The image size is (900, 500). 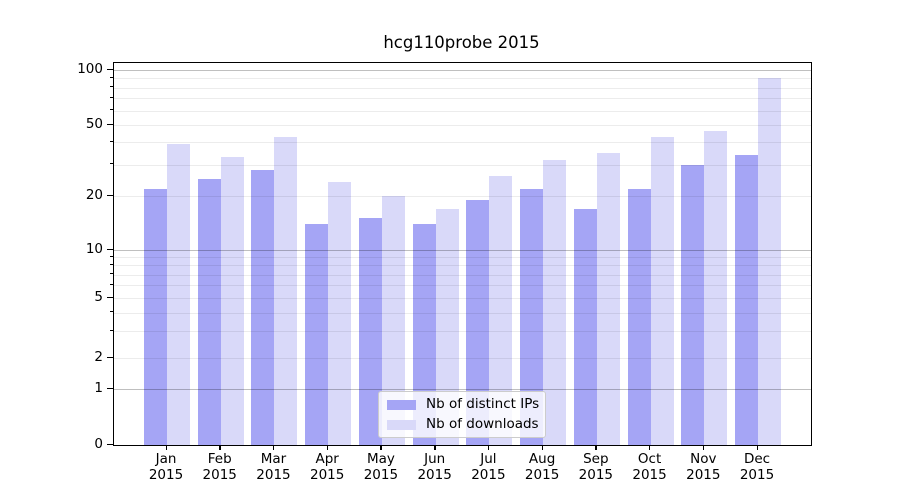 I want to click on x-tick-label-jan: Jan 2015, so click(x=166, y=467).